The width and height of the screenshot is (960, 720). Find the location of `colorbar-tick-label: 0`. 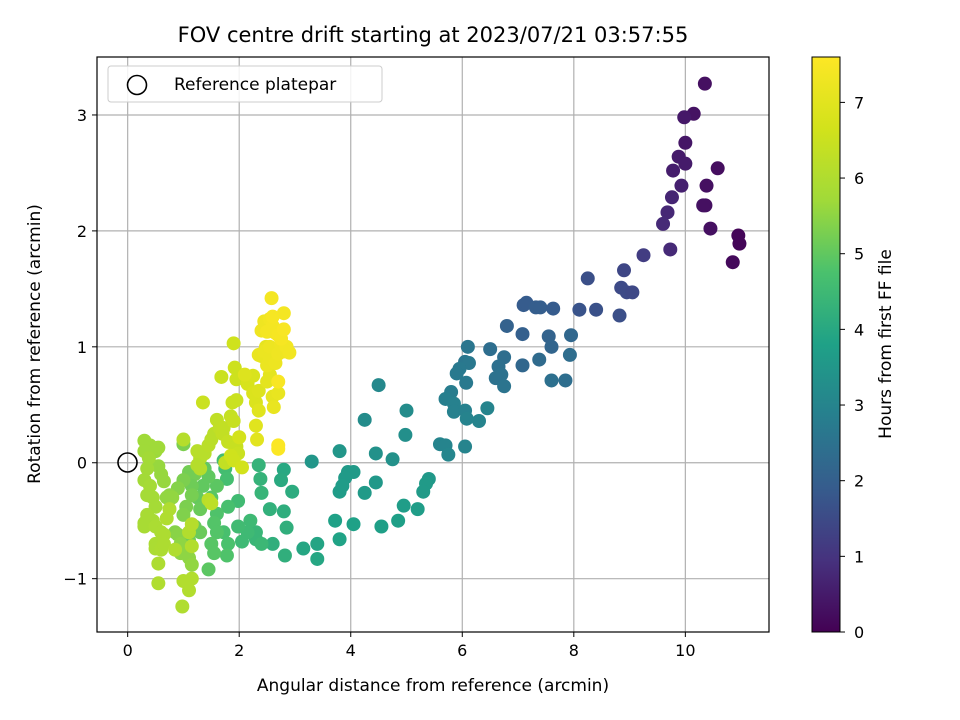

colorbar-tick-label: 0 is located at coordinates (859, 632).